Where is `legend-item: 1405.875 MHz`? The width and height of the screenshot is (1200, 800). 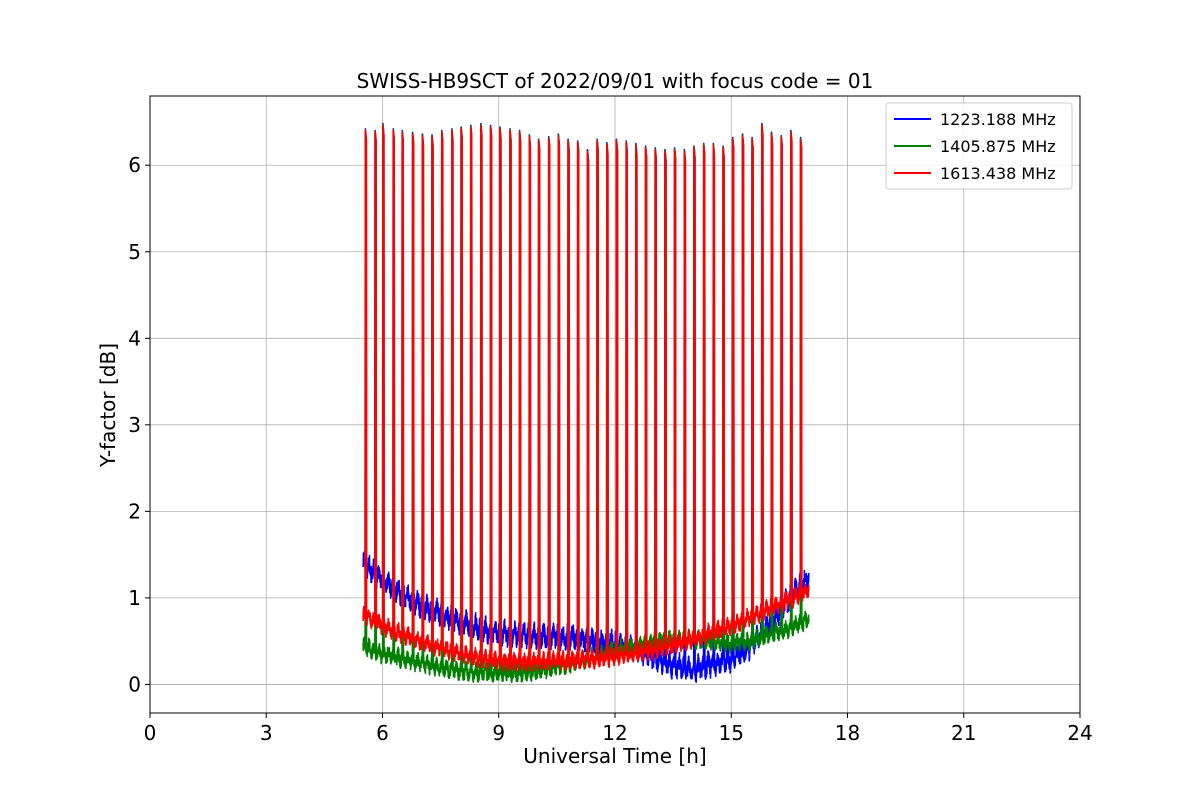
legend-item: 1405.875 MHz is located at coordinates (975, 146).